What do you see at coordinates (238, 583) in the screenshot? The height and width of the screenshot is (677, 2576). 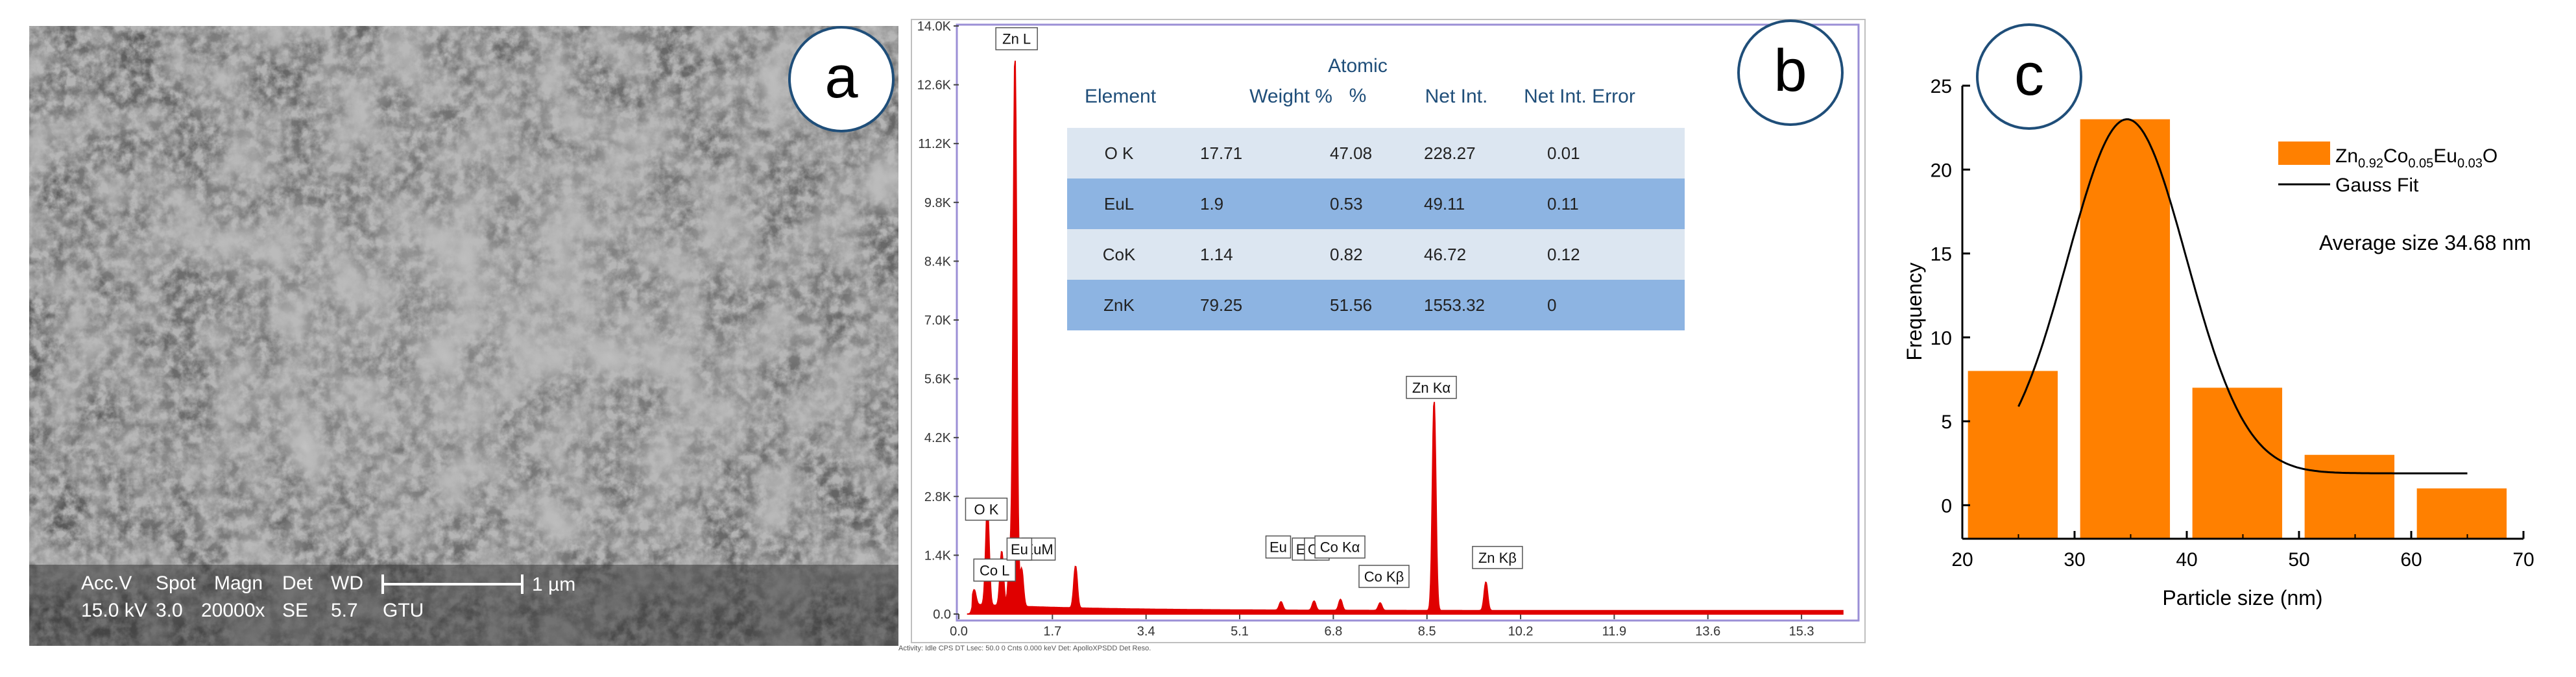 I see `sem-info-magn: Magn` at bounding box center [238, 583].